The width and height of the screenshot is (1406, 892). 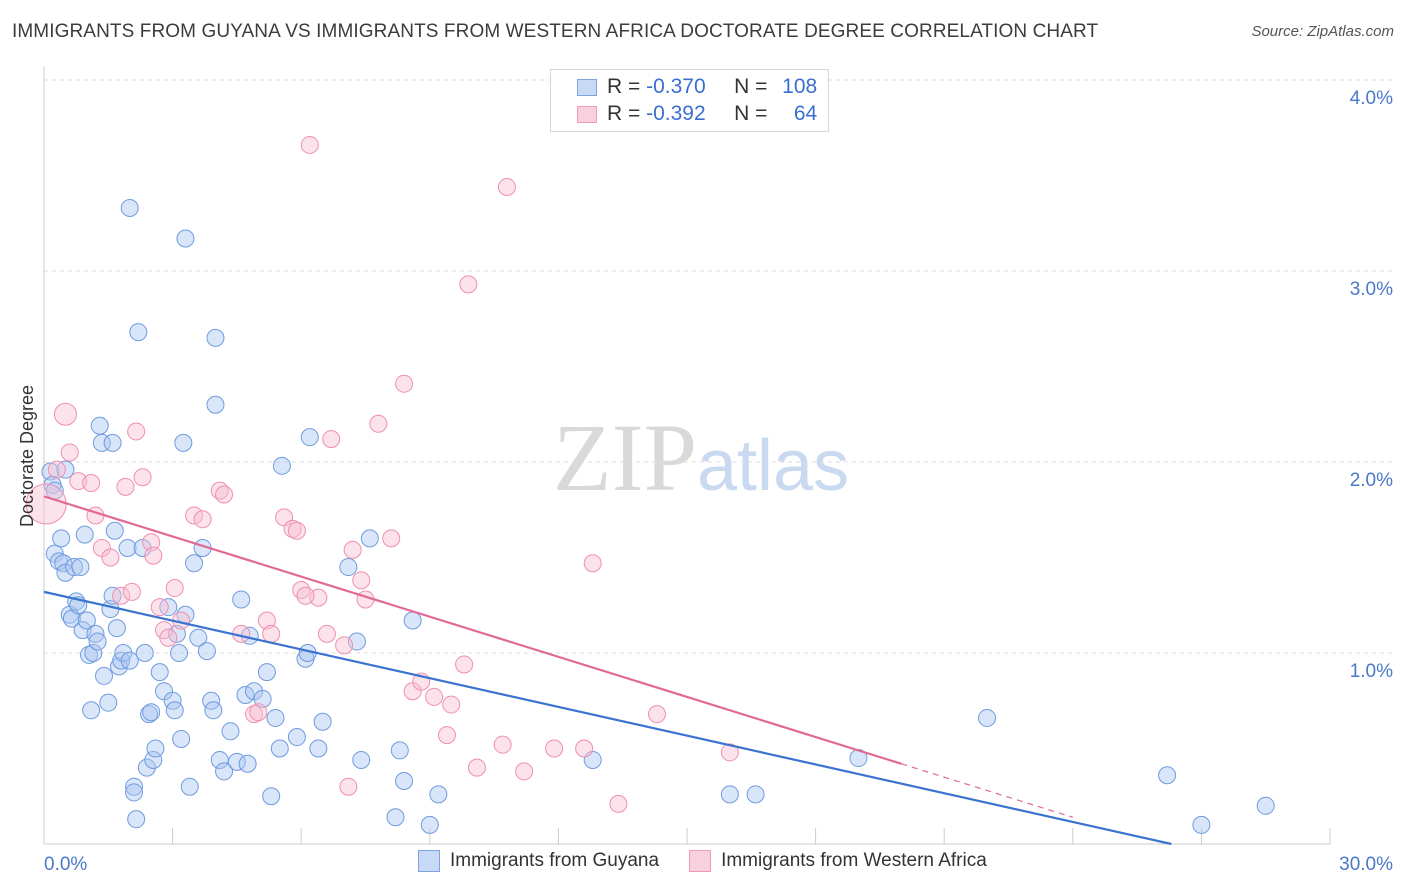 I want to click on y-tick-labels: 1.0% 2.0% 3.0% 4.0%, so click(x=1371, y=385).